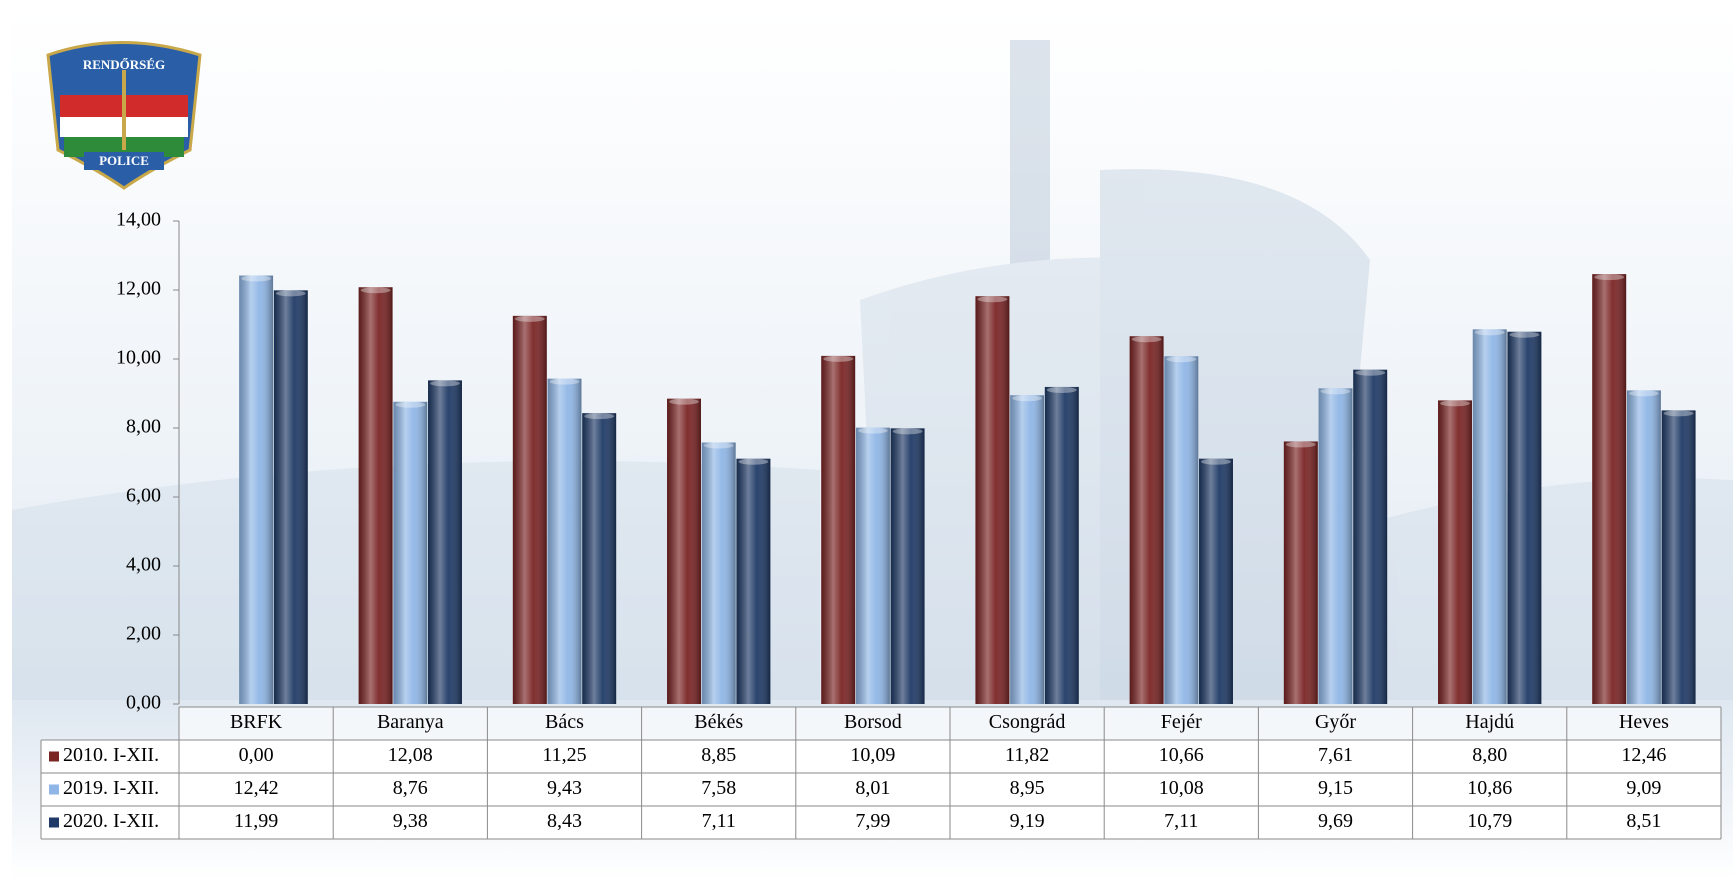 This screenshot has height=893, width=1733. What do you see at coordinates (111, 755) in the screenshot?
I see `legend-label: 2010. I-XII.` at bounding box center [111, 755].